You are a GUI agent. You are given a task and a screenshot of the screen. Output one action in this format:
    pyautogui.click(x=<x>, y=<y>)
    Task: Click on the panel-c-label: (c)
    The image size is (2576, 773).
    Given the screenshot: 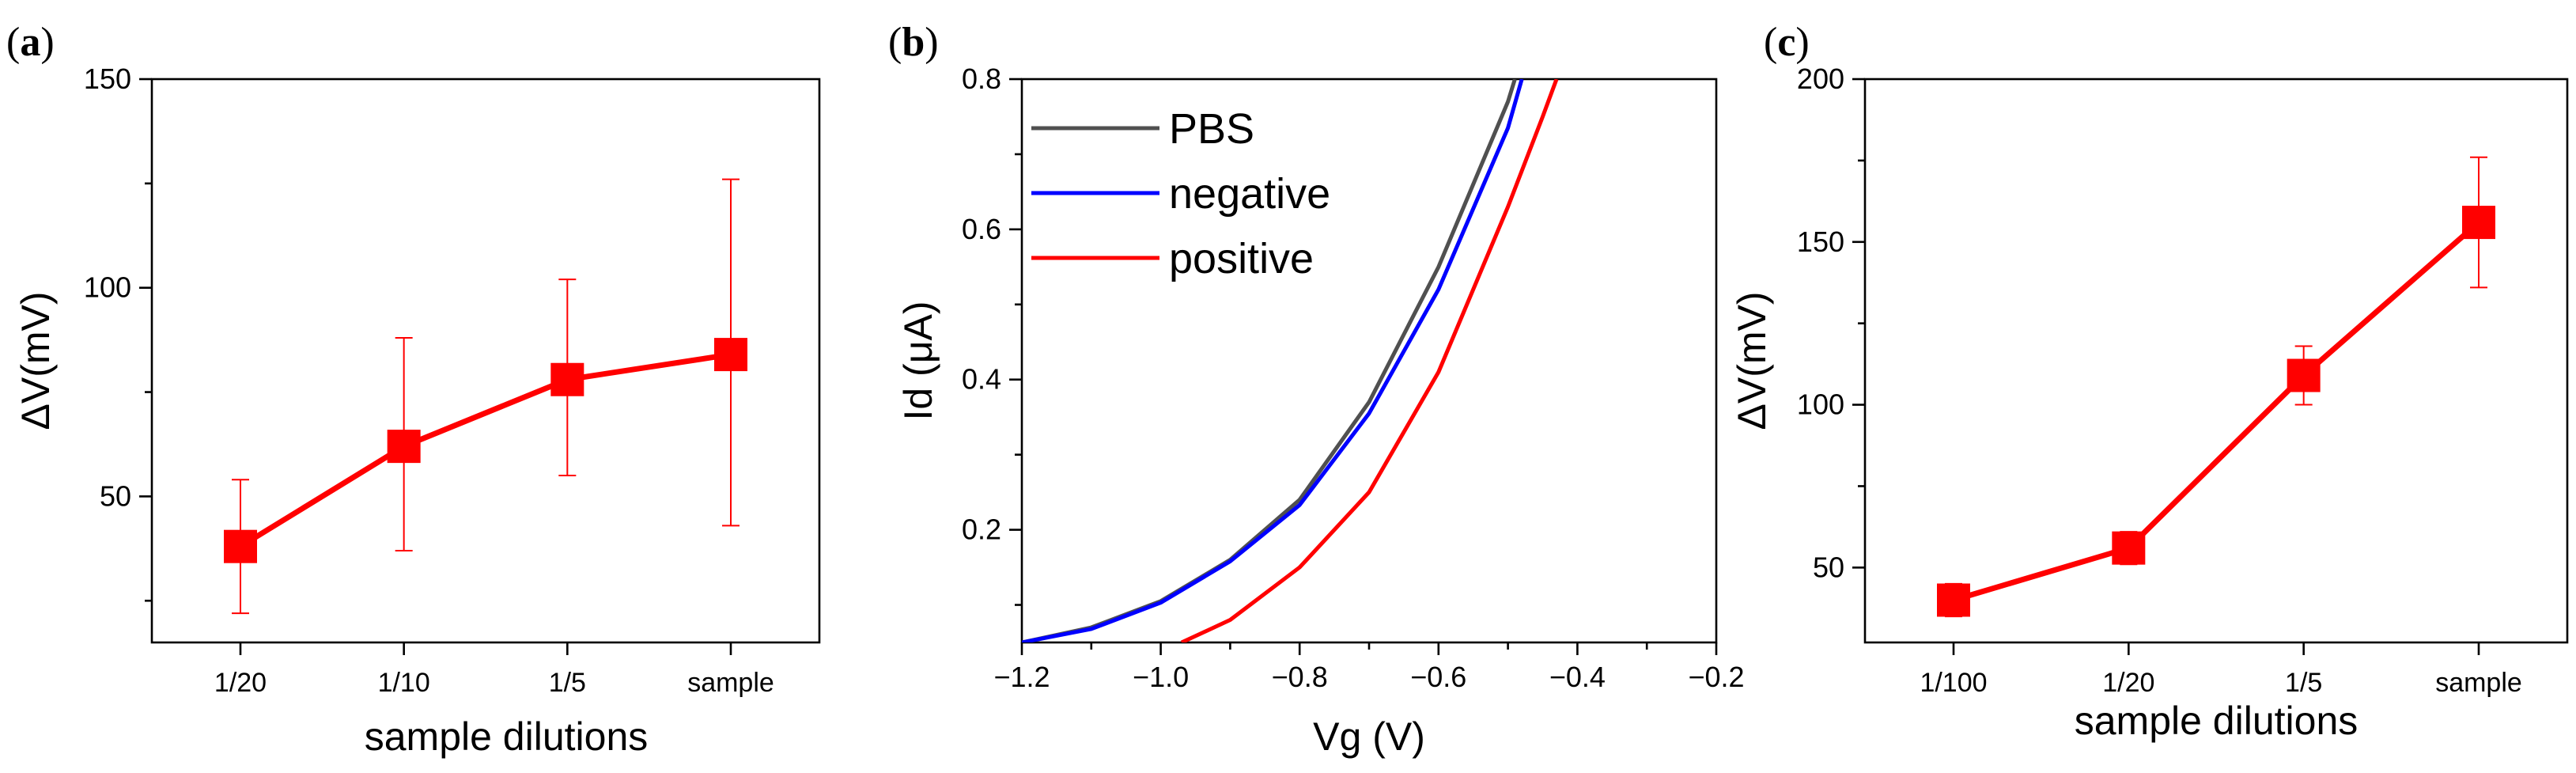 What is the action you would take?
    pyautogui.click(x=1787, y=42)
    